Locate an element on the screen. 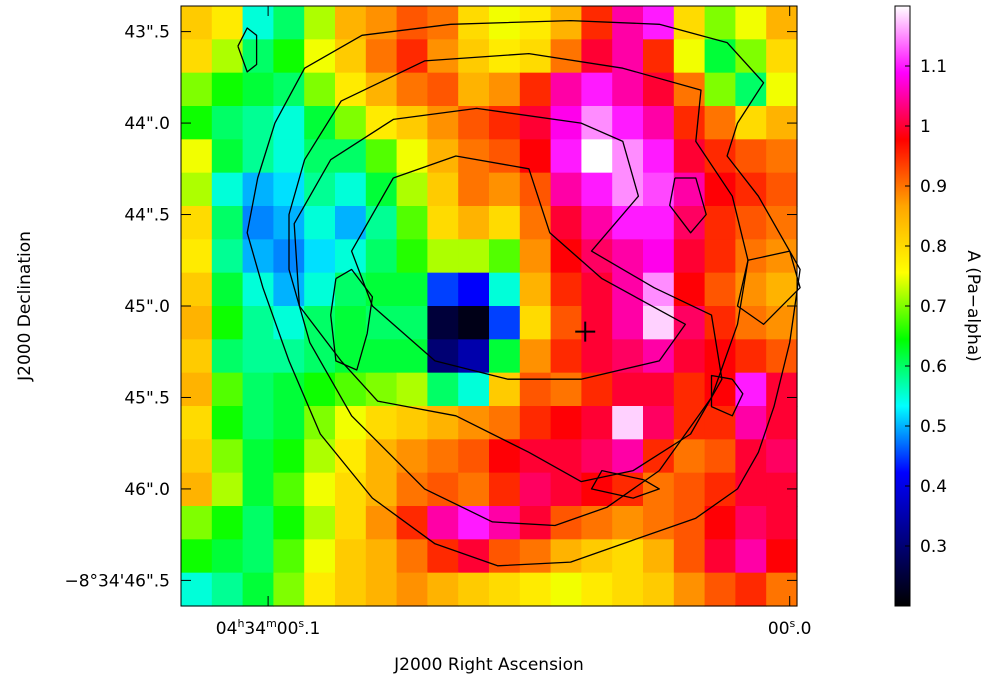 This screenshot has height=683, width=986. colorbar-tick-label: 0.6 is located at coordinates (933, 367).